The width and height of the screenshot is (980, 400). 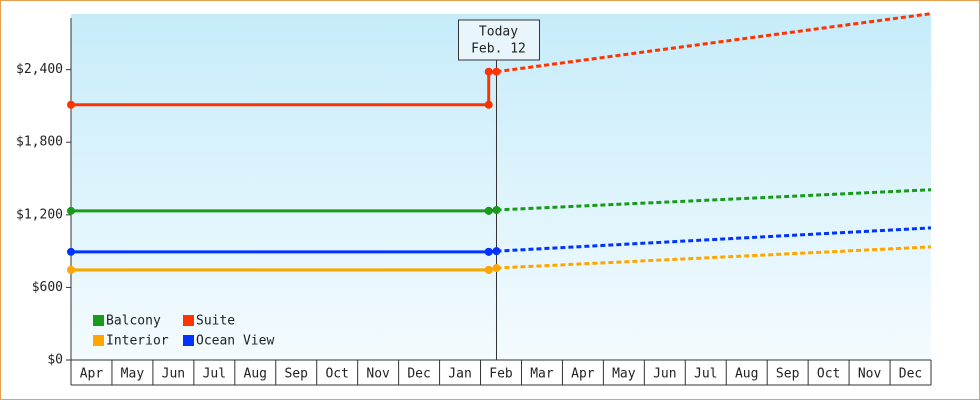 I want to click on x-tick-label: Mar, so click(x=542, y=374).